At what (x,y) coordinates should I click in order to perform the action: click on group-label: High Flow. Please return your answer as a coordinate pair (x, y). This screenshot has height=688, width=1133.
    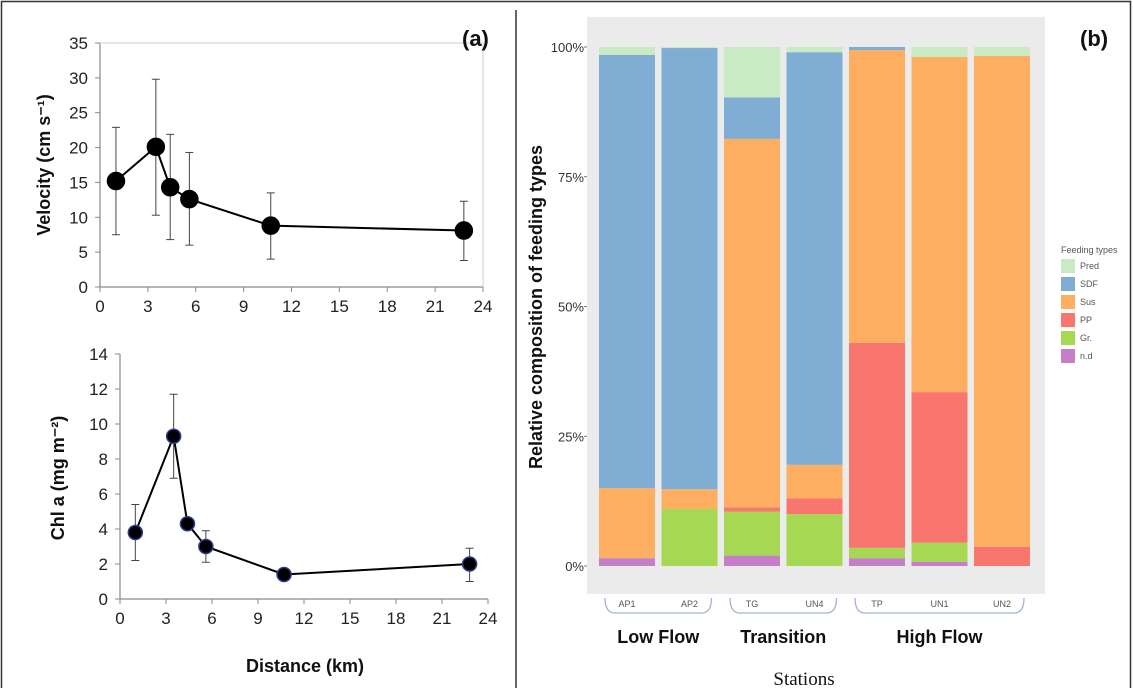
    Looking at the image, I should click on (940, 637).